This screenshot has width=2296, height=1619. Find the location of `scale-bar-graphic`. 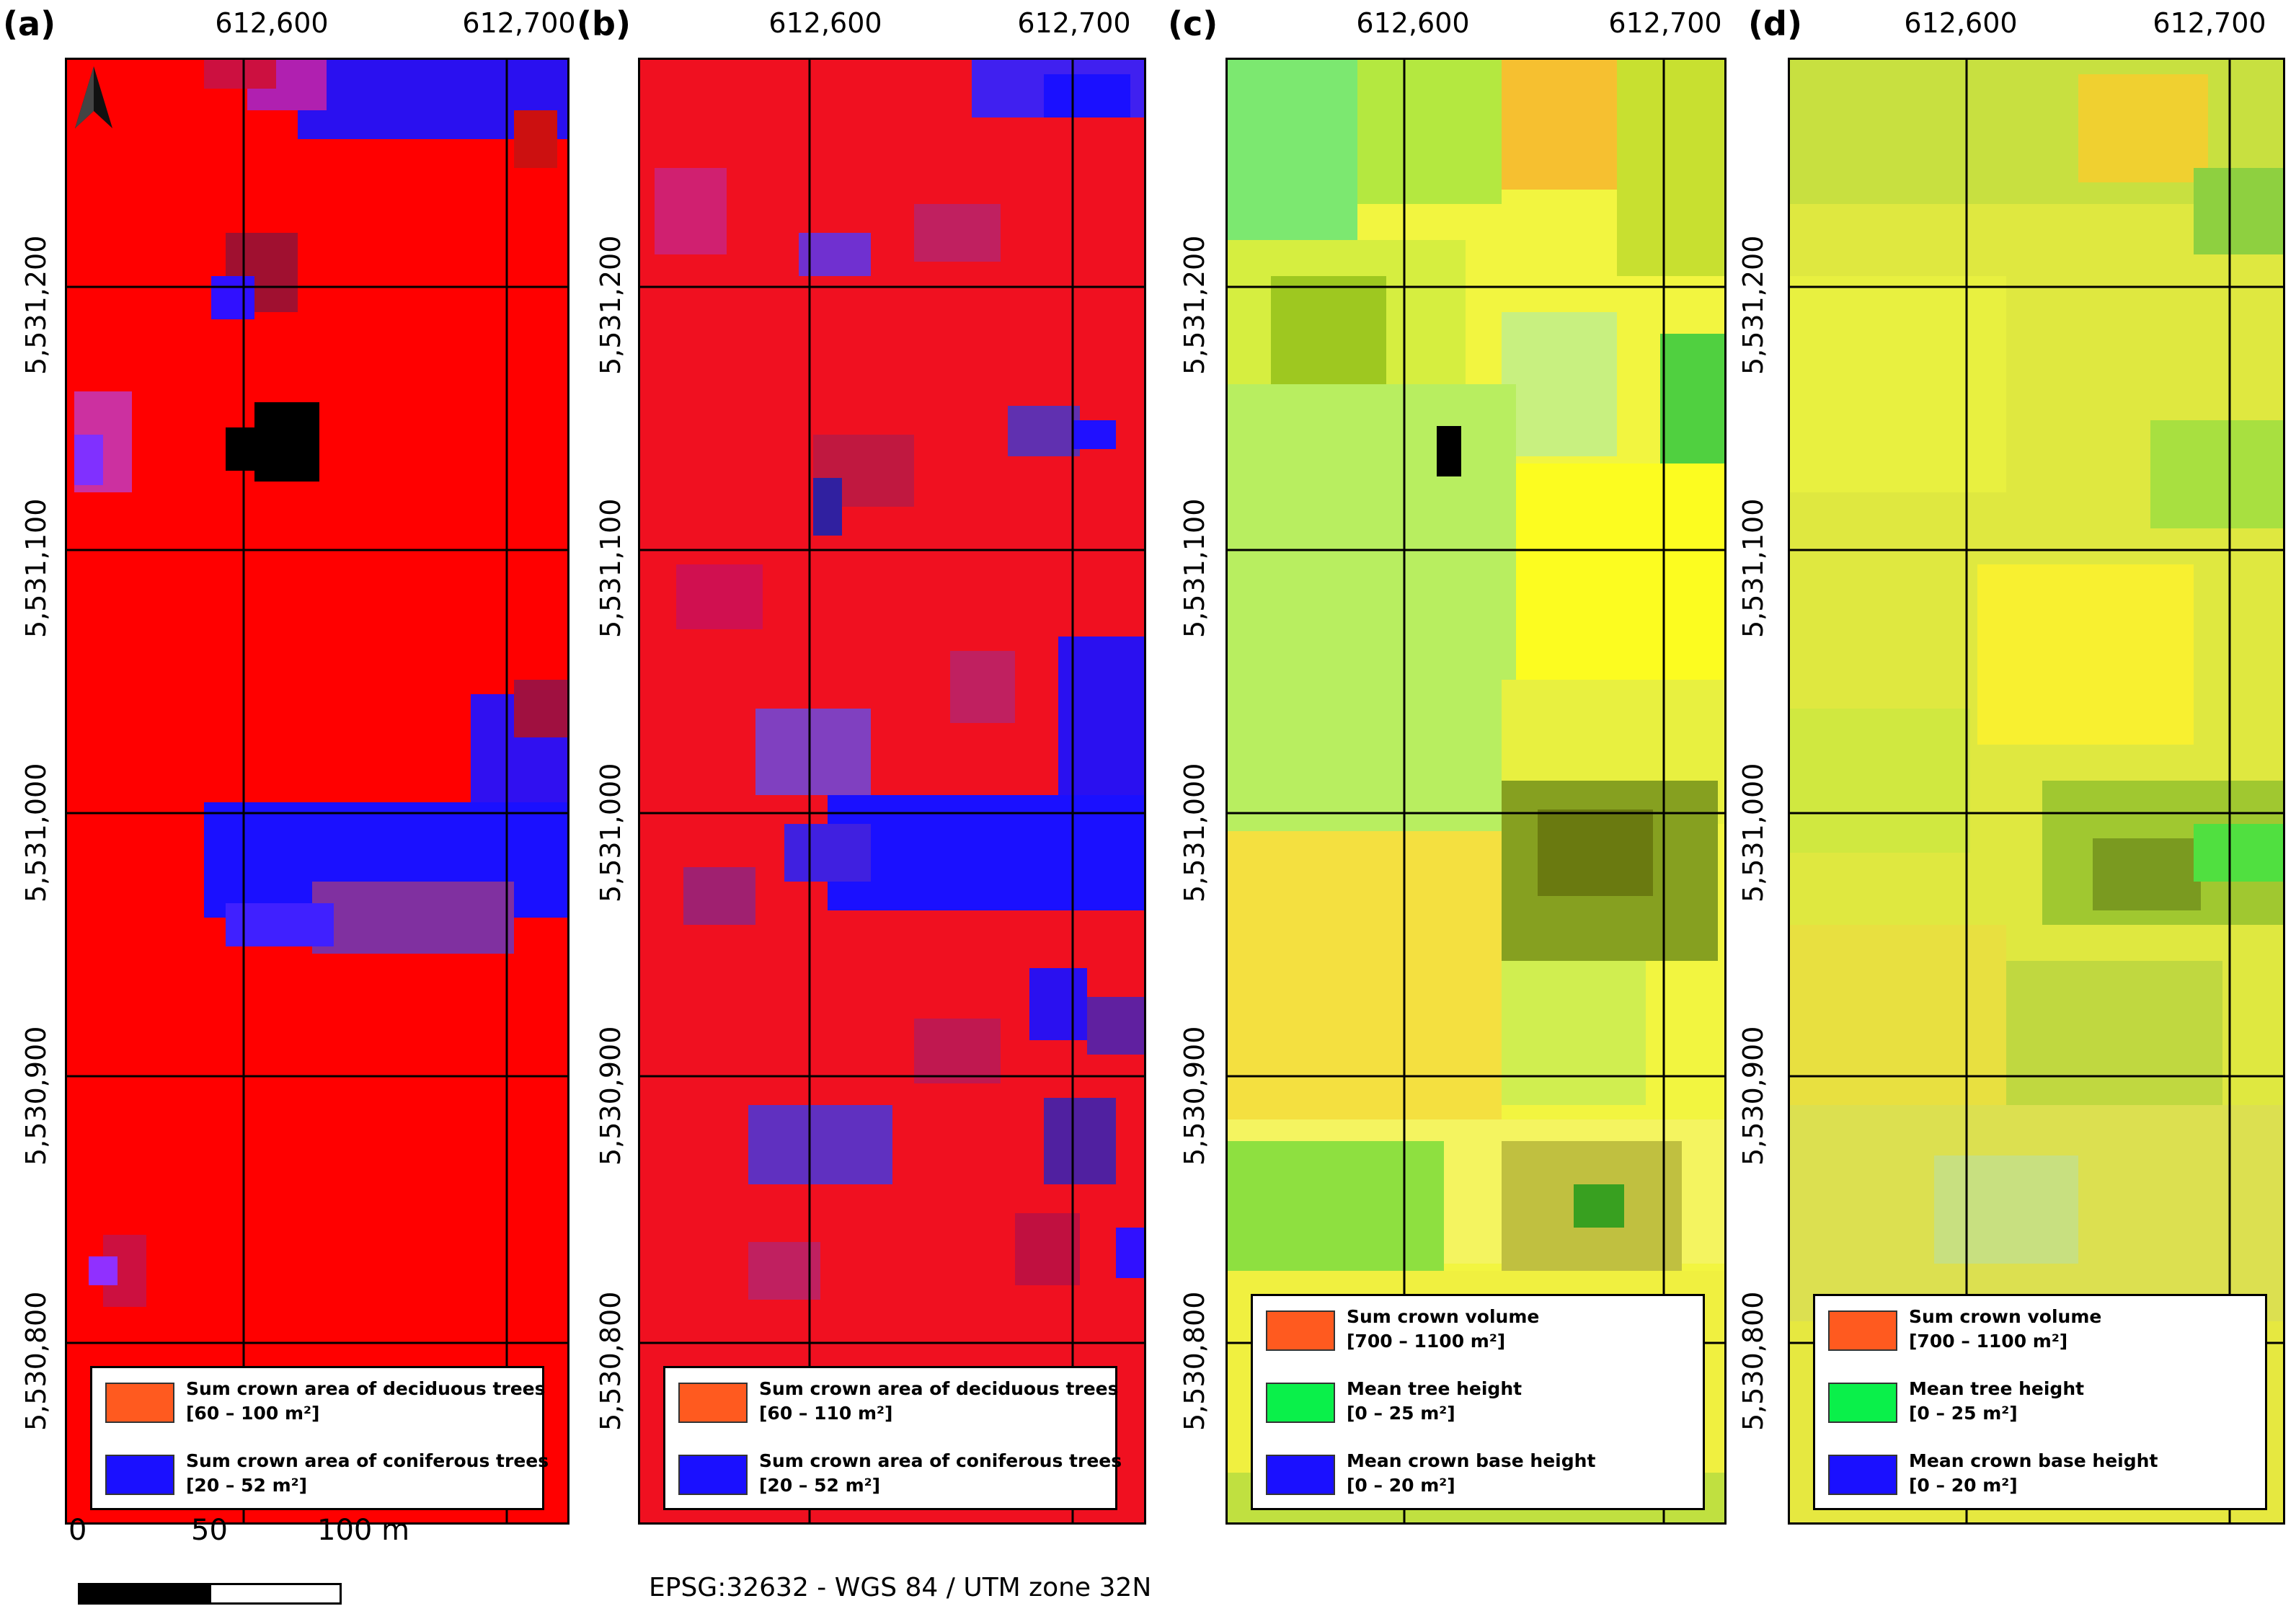

scale-bar-graphic is located at coordinates (210, 1594).